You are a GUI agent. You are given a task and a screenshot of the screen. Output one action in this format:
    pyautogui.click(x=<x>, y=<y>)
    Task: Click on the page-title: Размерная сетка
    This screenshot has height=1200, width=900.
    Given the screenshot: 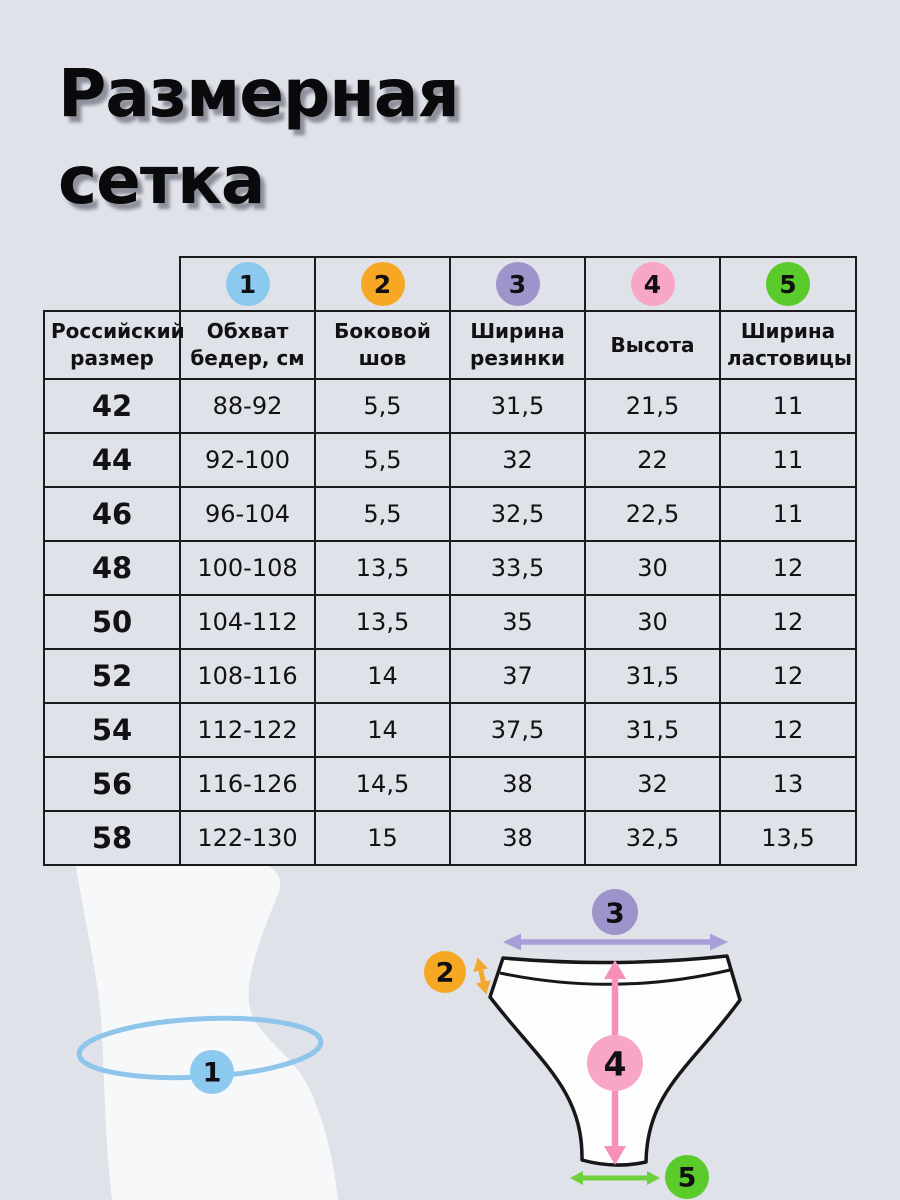 What is the action you would take?
    pyautogui.click(x=259, y=137)
    